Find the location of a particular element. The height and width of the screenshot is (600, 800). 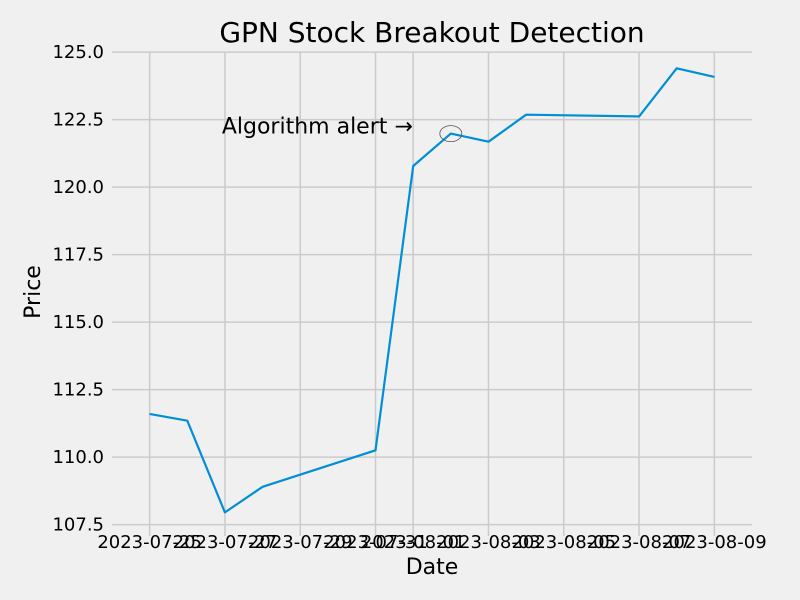

chart-title: GPN Stock Breakout Detection is located at coordinates (431, 32).